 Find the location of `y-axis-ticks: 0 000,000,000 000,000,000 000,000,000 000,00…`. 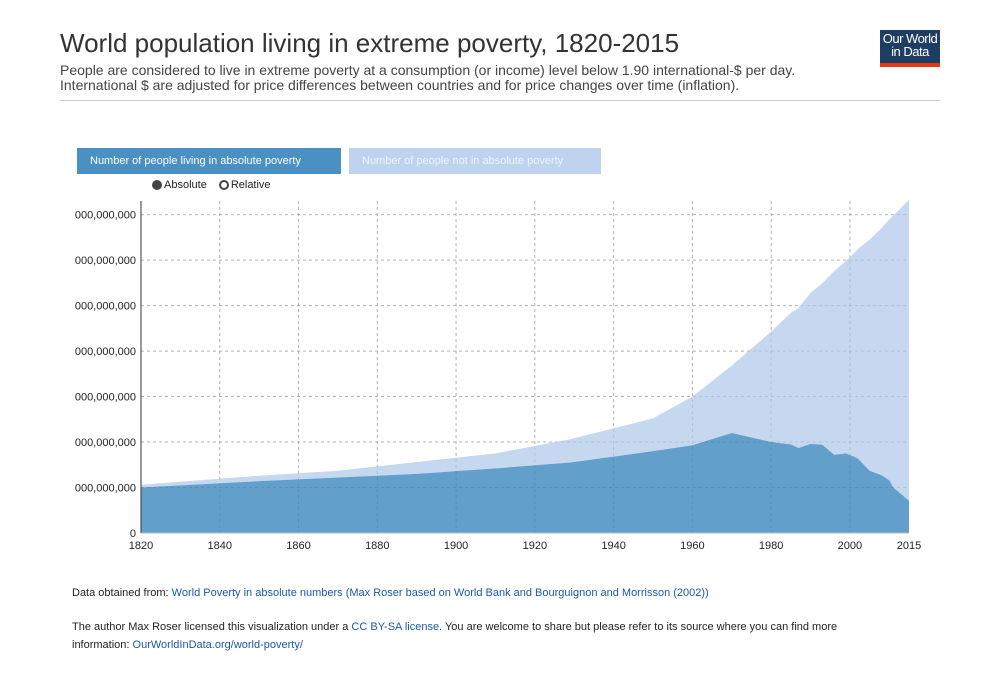

y-axis-ticks: 0 000,000,000 000,000,000 000,000,000 000,00… is located at coordinates (105, 375).